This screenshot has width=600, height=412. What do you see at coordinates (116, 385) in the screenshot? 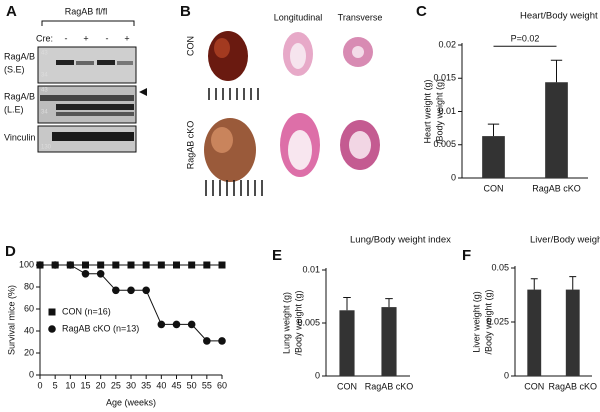
I see `x-tick-label: 25` at bounding box center [116, 385].